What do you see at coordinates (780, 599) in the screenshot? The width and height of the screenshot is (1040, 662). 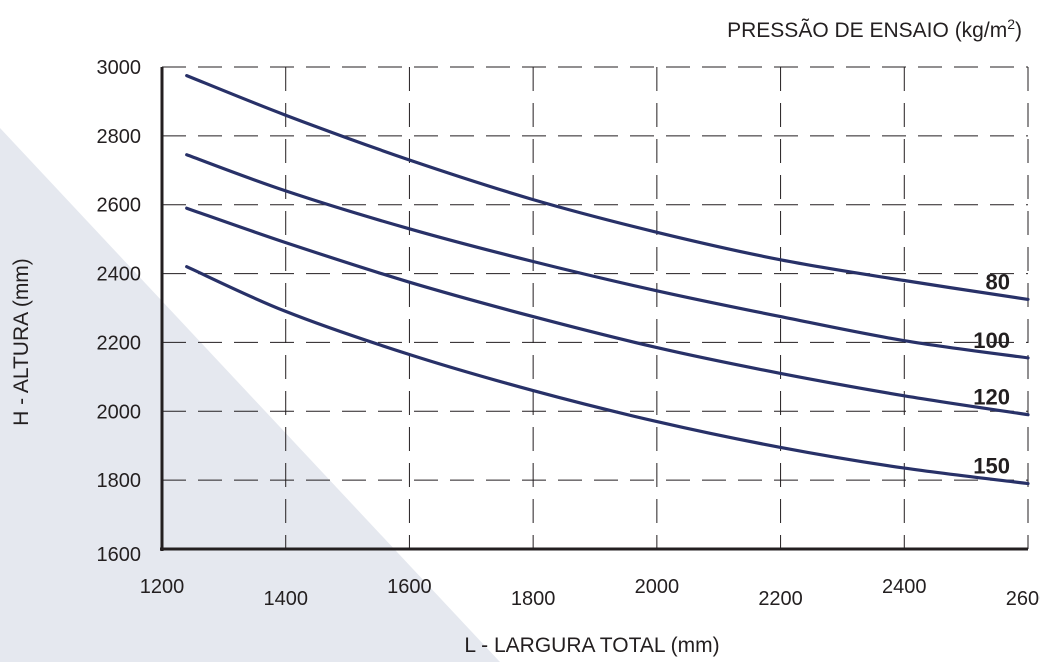 I see `x-tick-label-2200: 2200` at bounding box center [780, 599].